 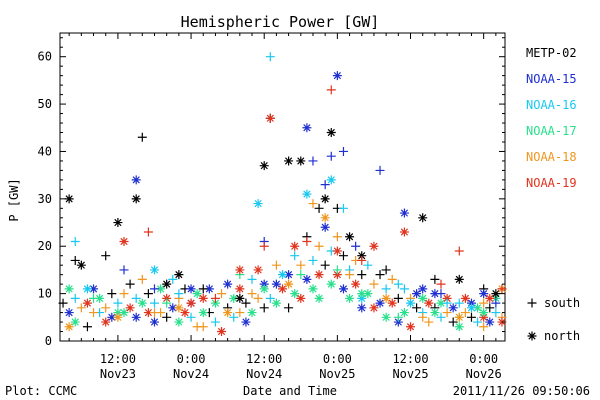 I want to click on footer-timestamp: 2011/11/26 09:50:06, so click(x=521, y=391).